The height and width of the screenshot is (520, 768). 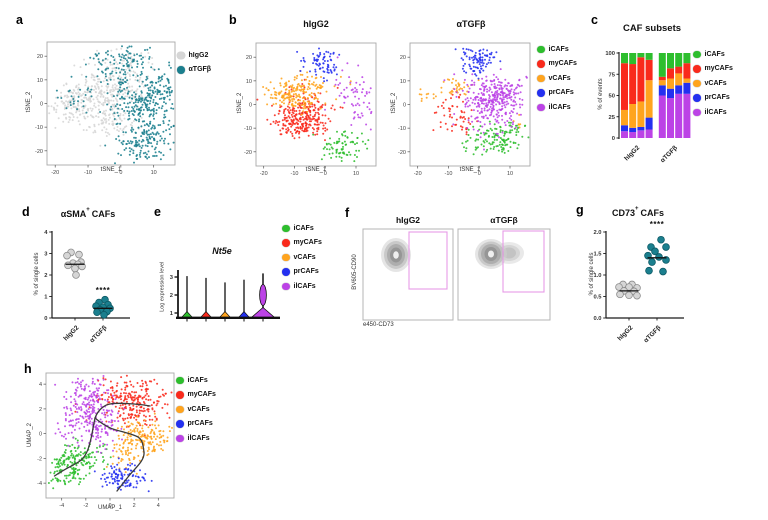 I want to click on panel-c-letter: c, so click(x=594, y=20).